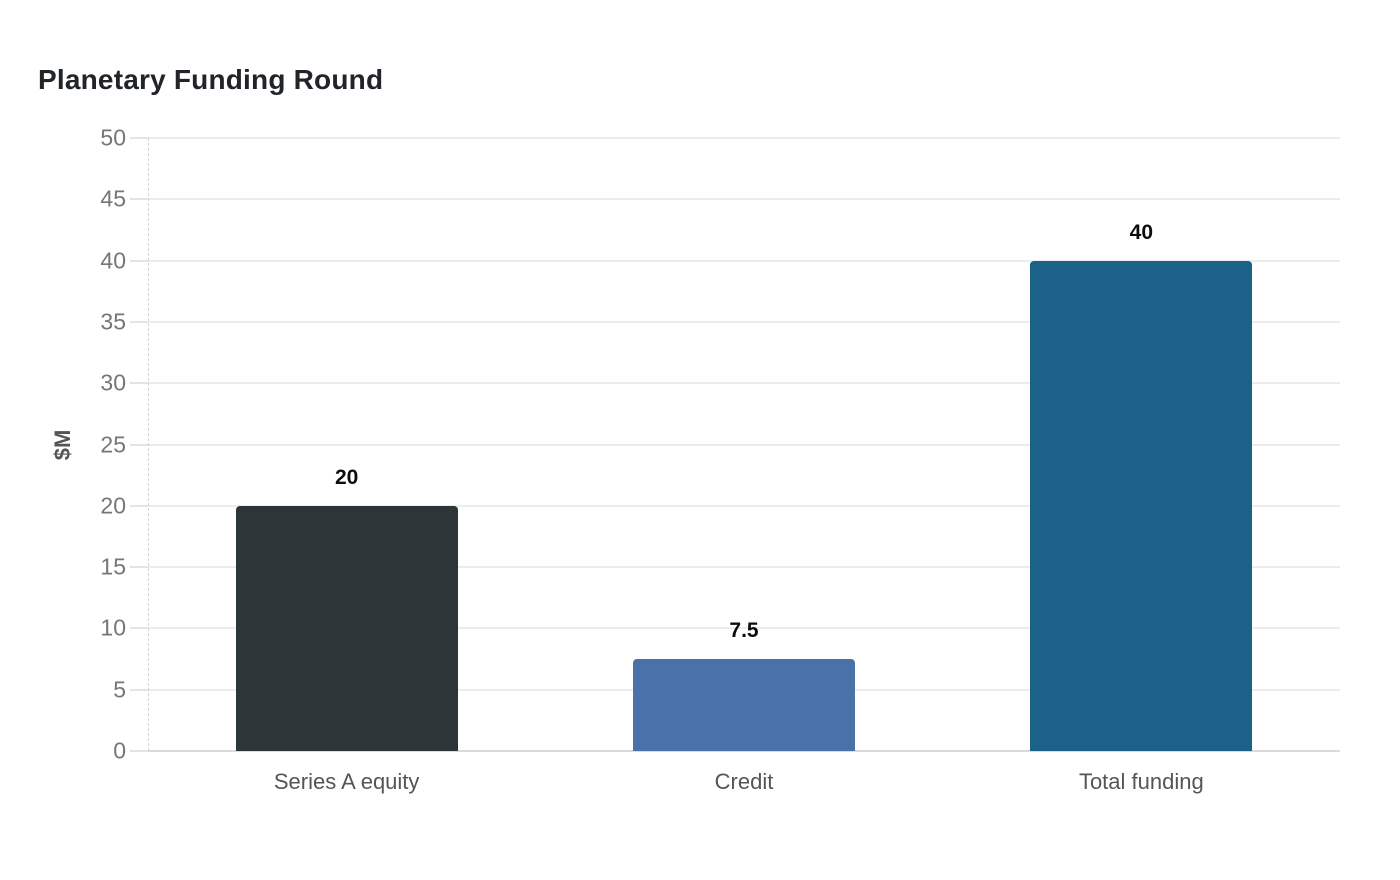  I want to click on bar-series-a-equity, so click(346, 628).